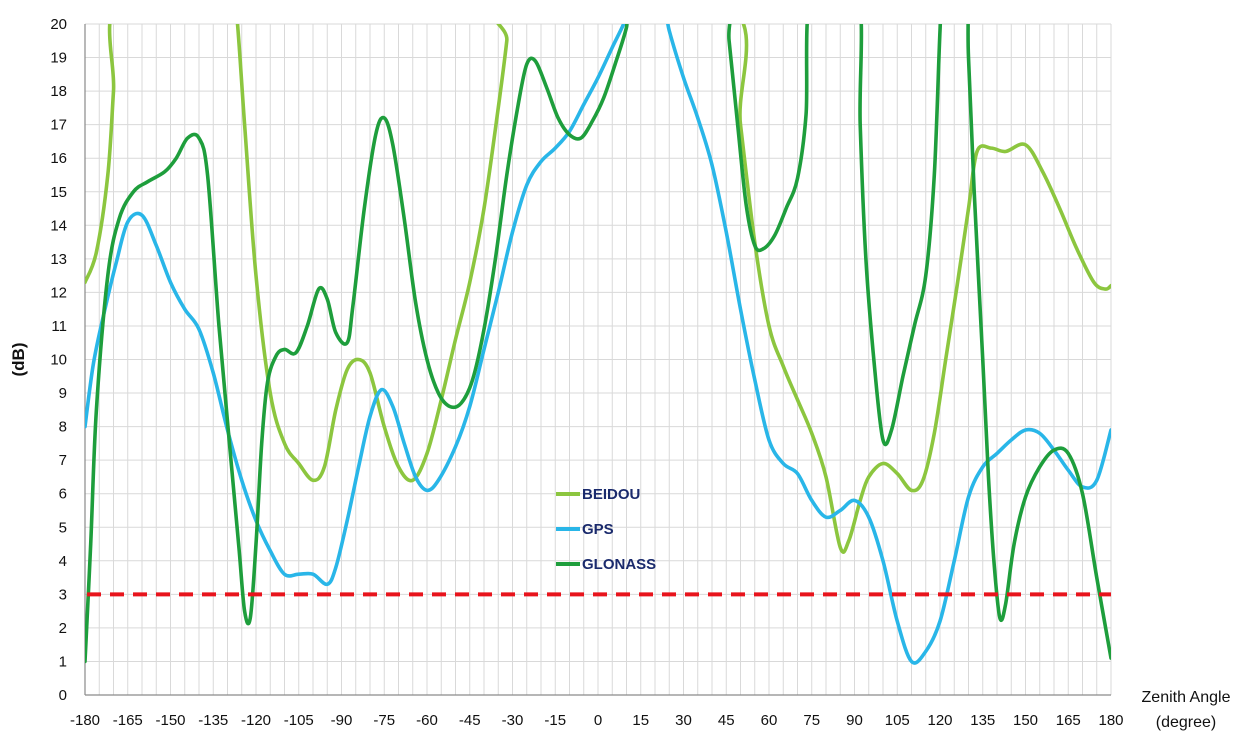  Describe the element at coordinates (63, 494) in the screenshot. I see `y-tick-label: 6` at that location.